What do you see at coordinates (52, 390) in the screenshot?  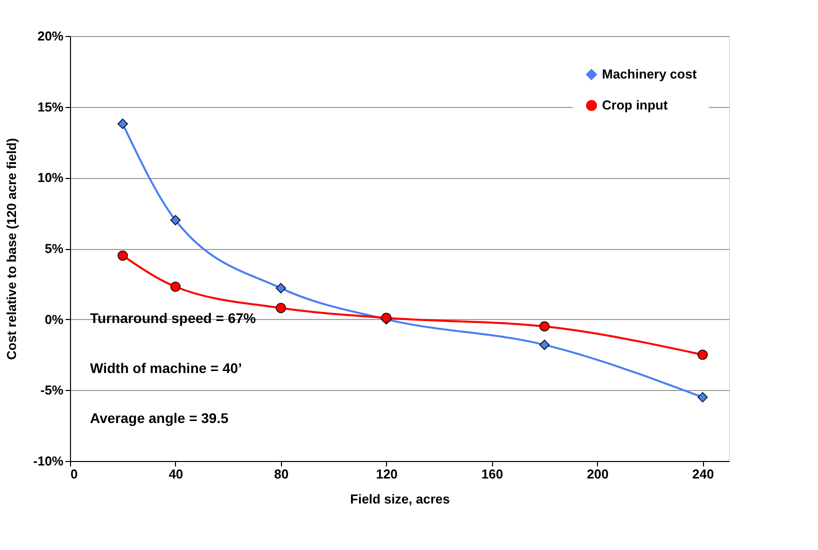 I see `y-tick-label: -5%` at bounding box center [52, 390].